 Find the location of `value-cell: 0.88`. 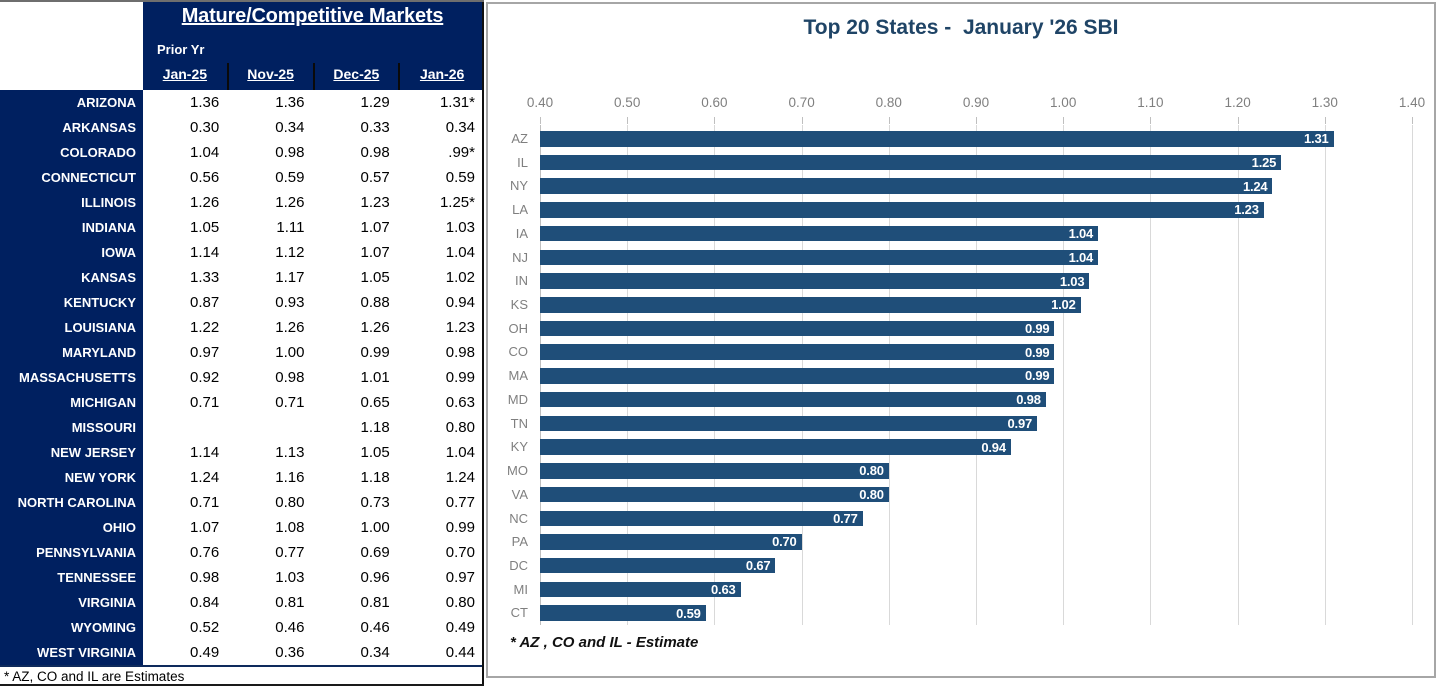

value-cell: 0.88 is located at coordinates (375, 302).